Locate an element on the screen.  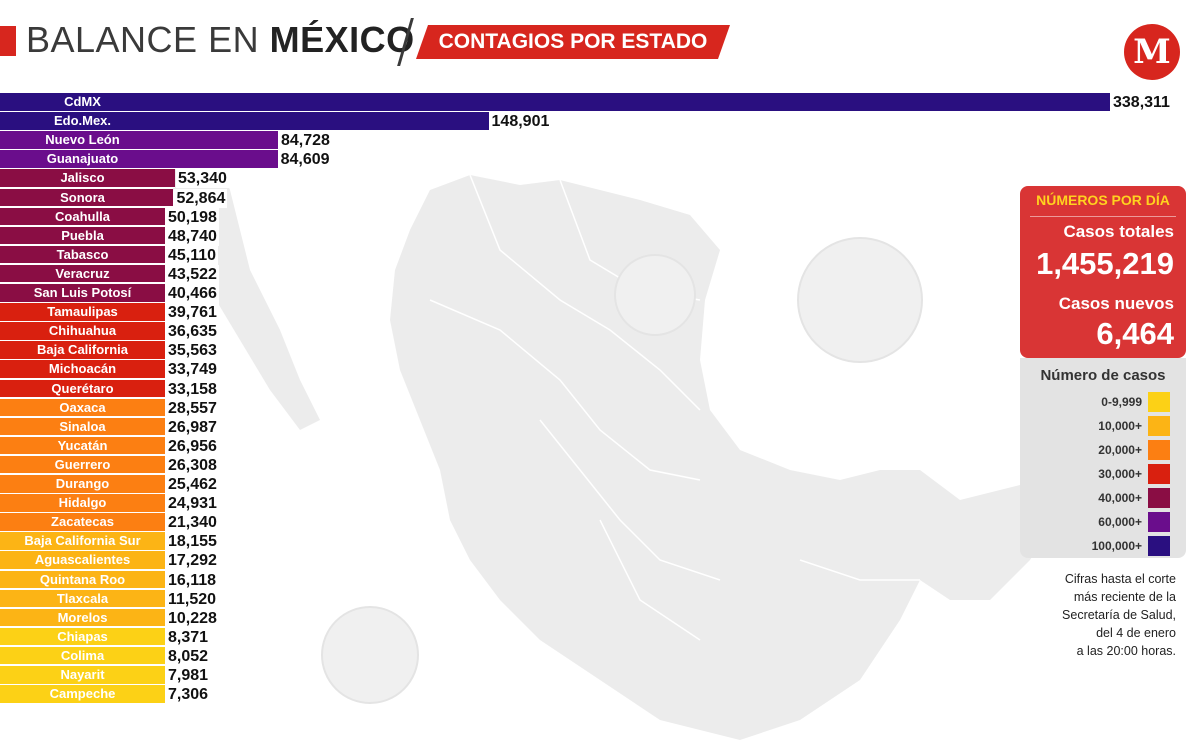
bar-category-label: Quintana Roo is located at coordinates (82, 579).